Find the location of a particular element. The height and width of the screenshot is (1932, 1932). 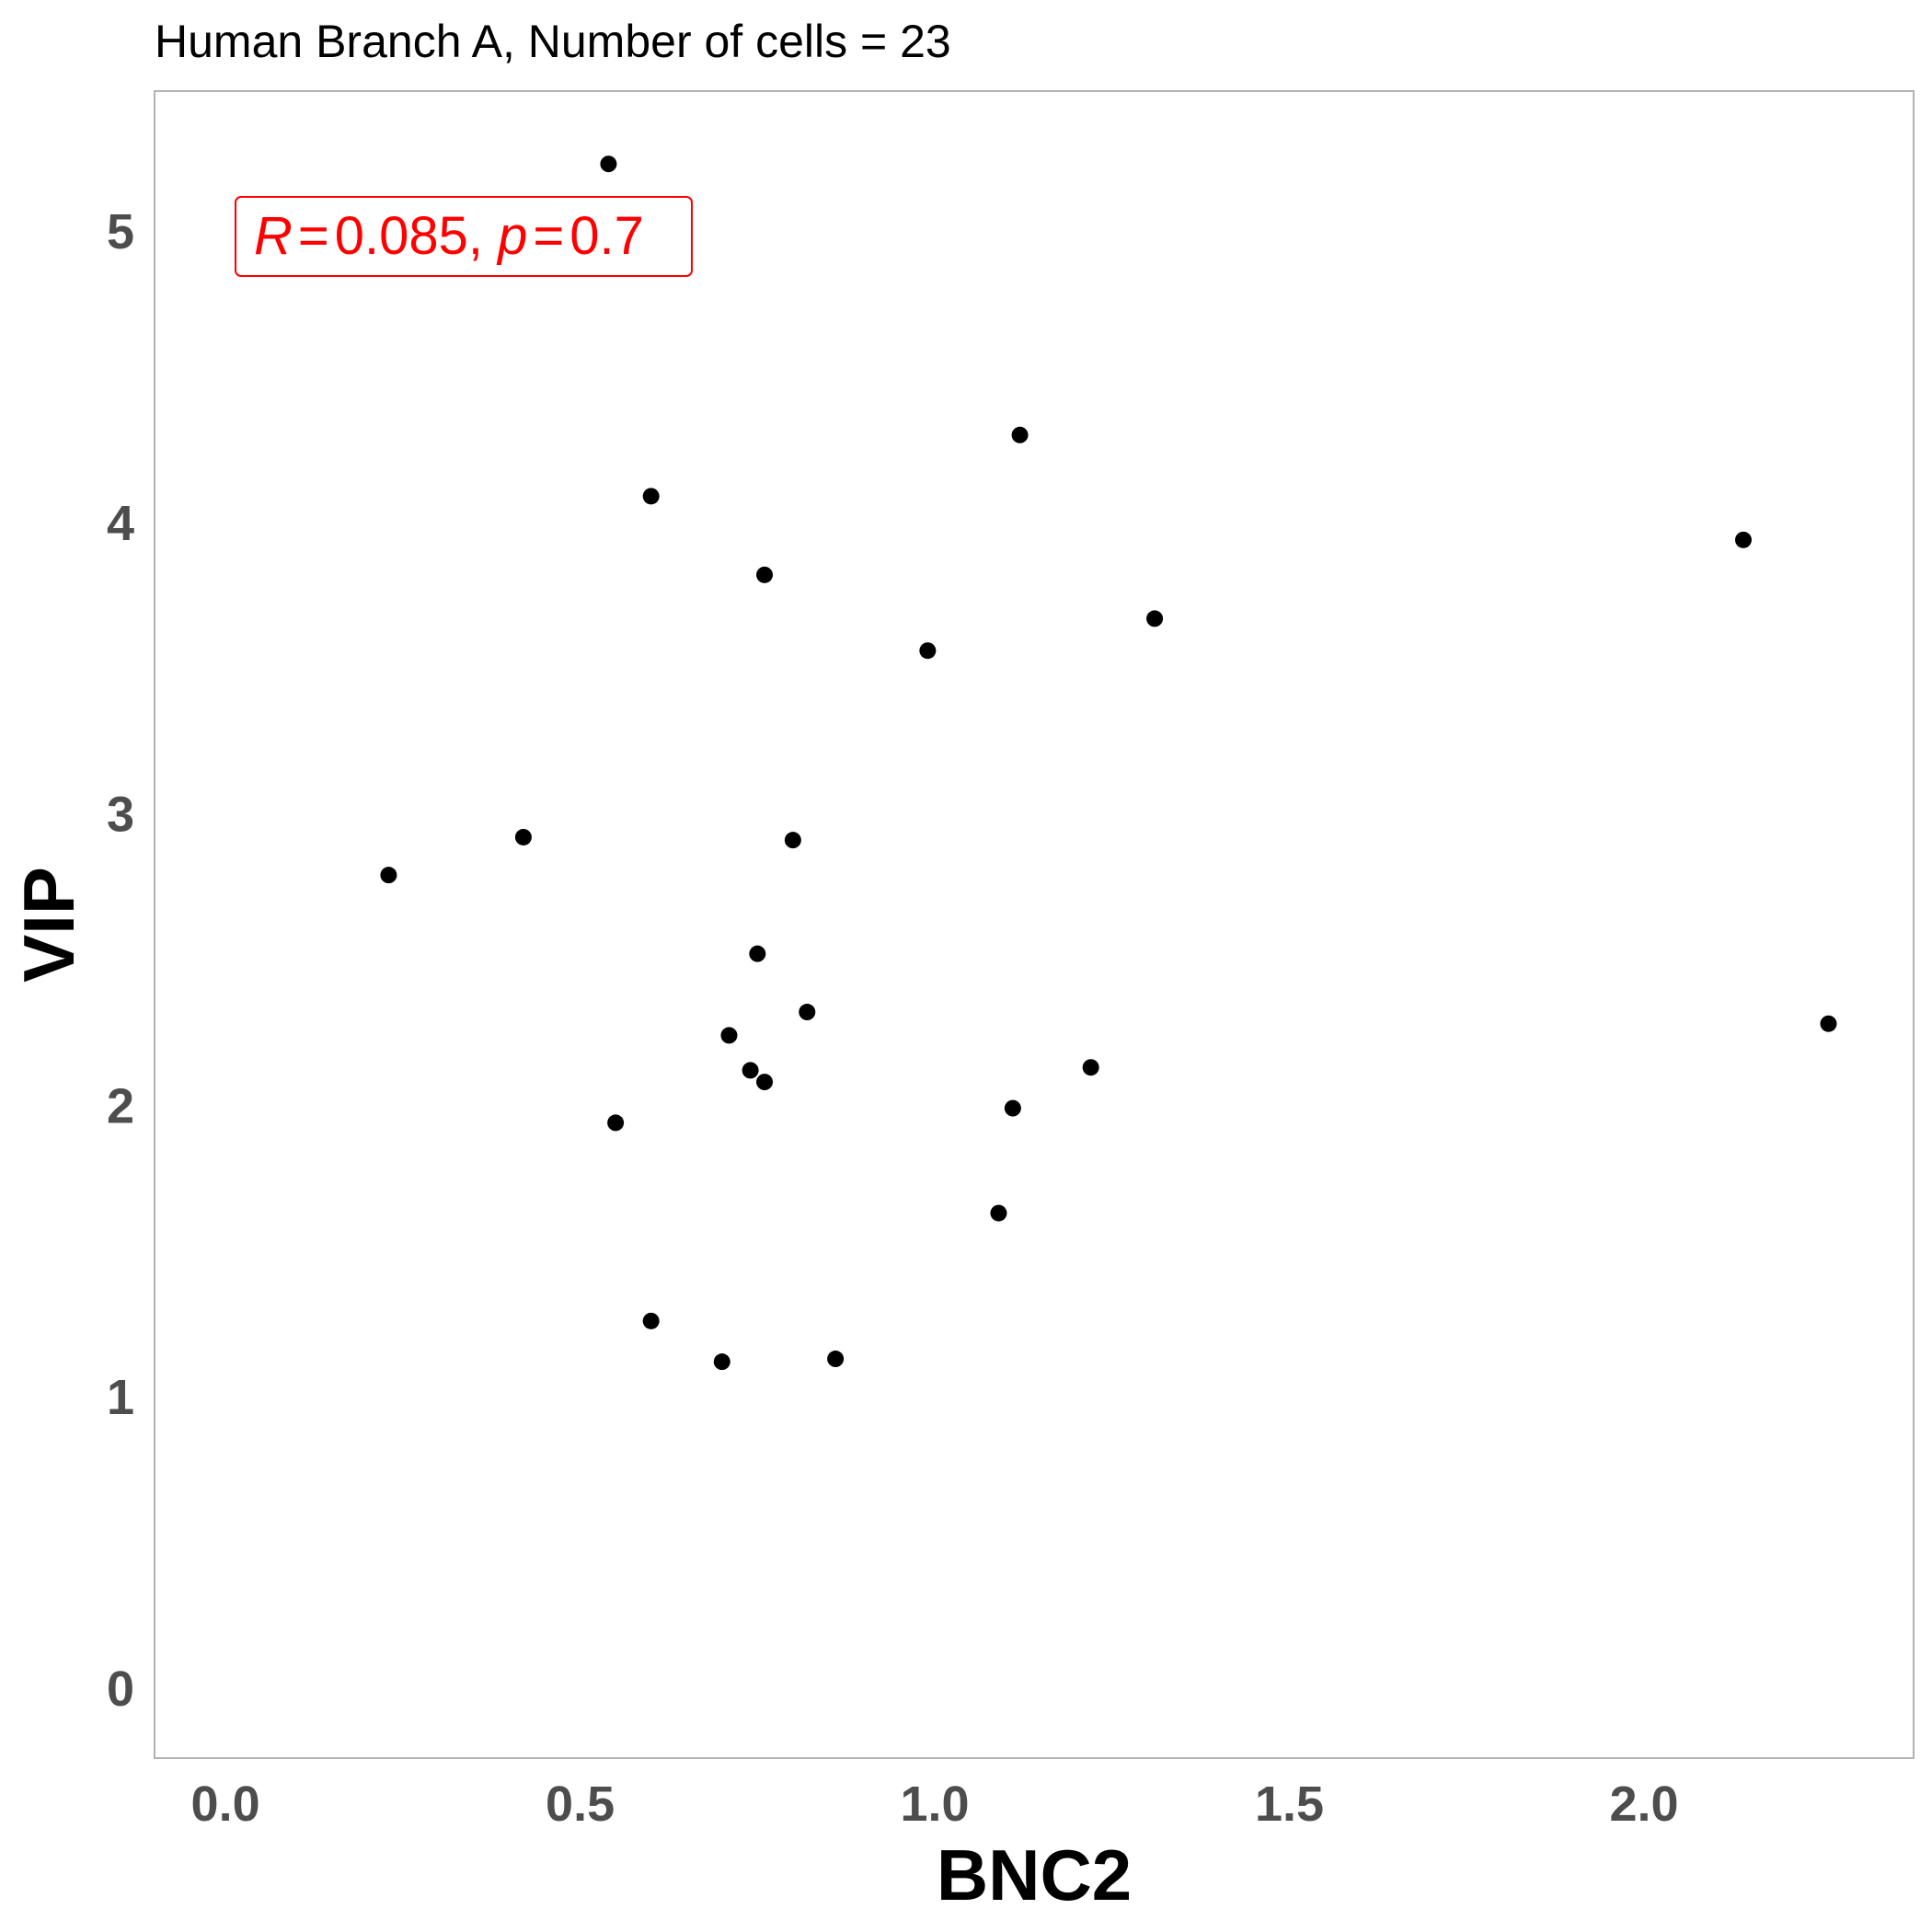

annotation-box is located at coordinates (464, 236).